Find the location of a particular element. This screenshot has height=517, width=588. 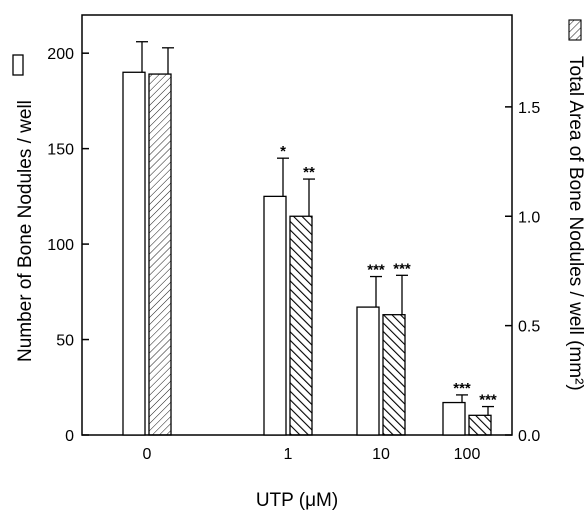

left-axis-legend: Number of Bone Nodules / well is located at coordinates (24, 208).